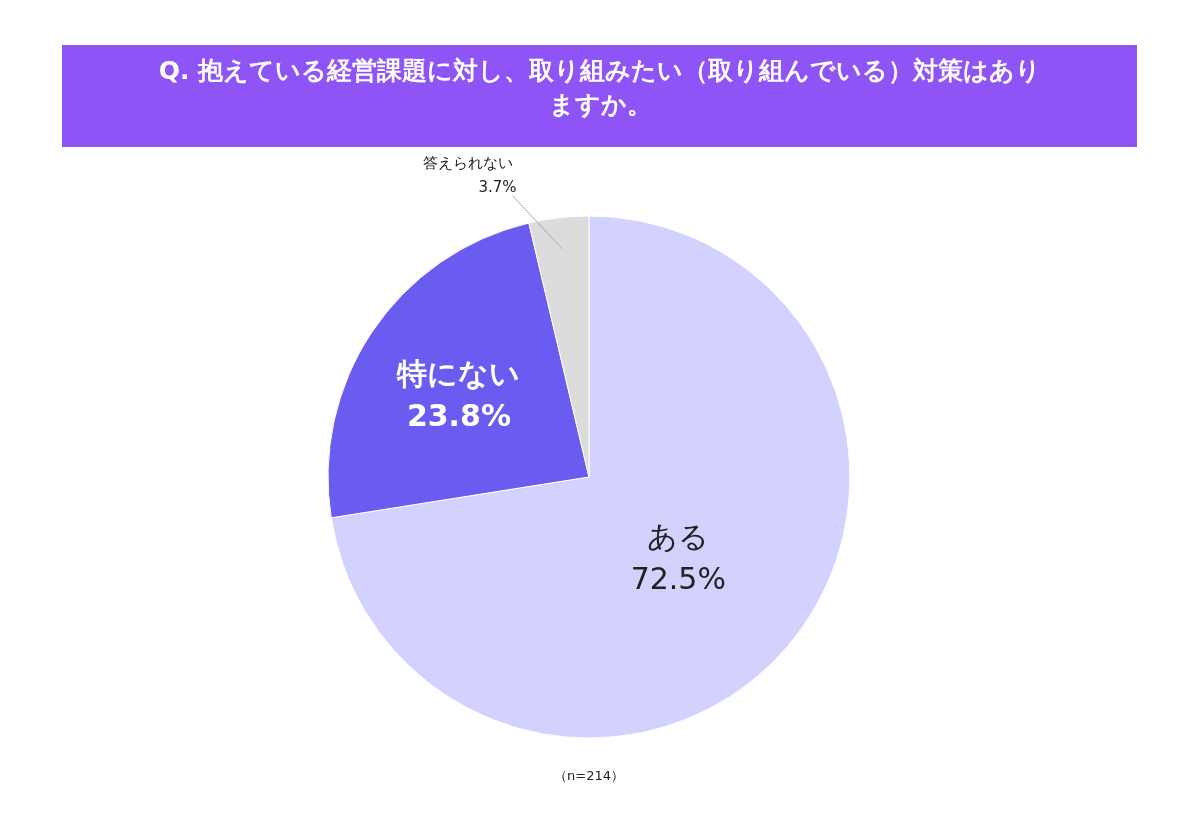 The height and width of the screenshot is (830, 1200). Describe the element at coordinates (678, 537) in the screenshot. I see `slice-label: ある` at that location.